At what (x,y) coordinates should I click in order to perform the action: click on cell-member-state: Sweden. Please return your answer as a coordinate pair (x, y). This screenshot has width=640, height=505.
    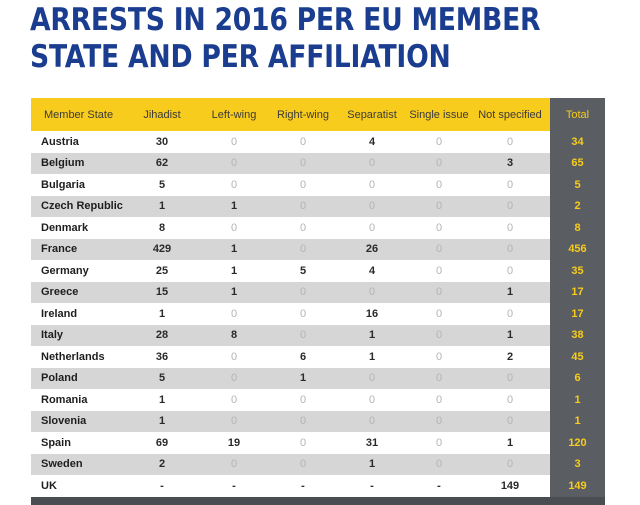
    Looking at the image, I should click on (78, 464).